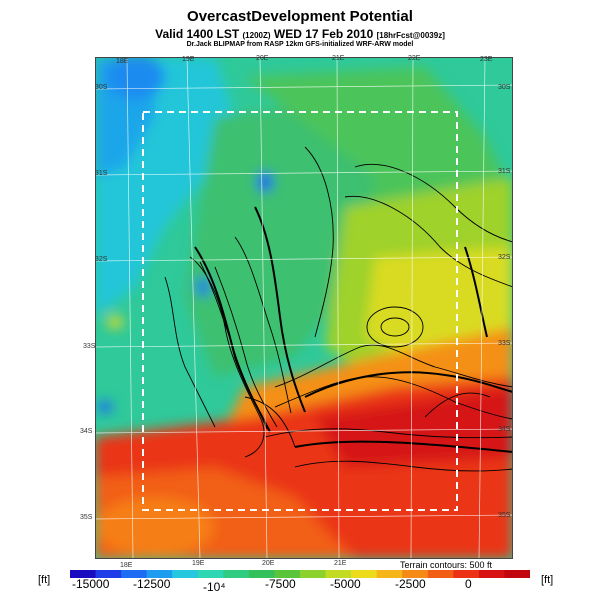  Describe the element at coordinates (323, 34) in the screenshot. I see `valid-date: WED 17 Feb 2010` at that location.